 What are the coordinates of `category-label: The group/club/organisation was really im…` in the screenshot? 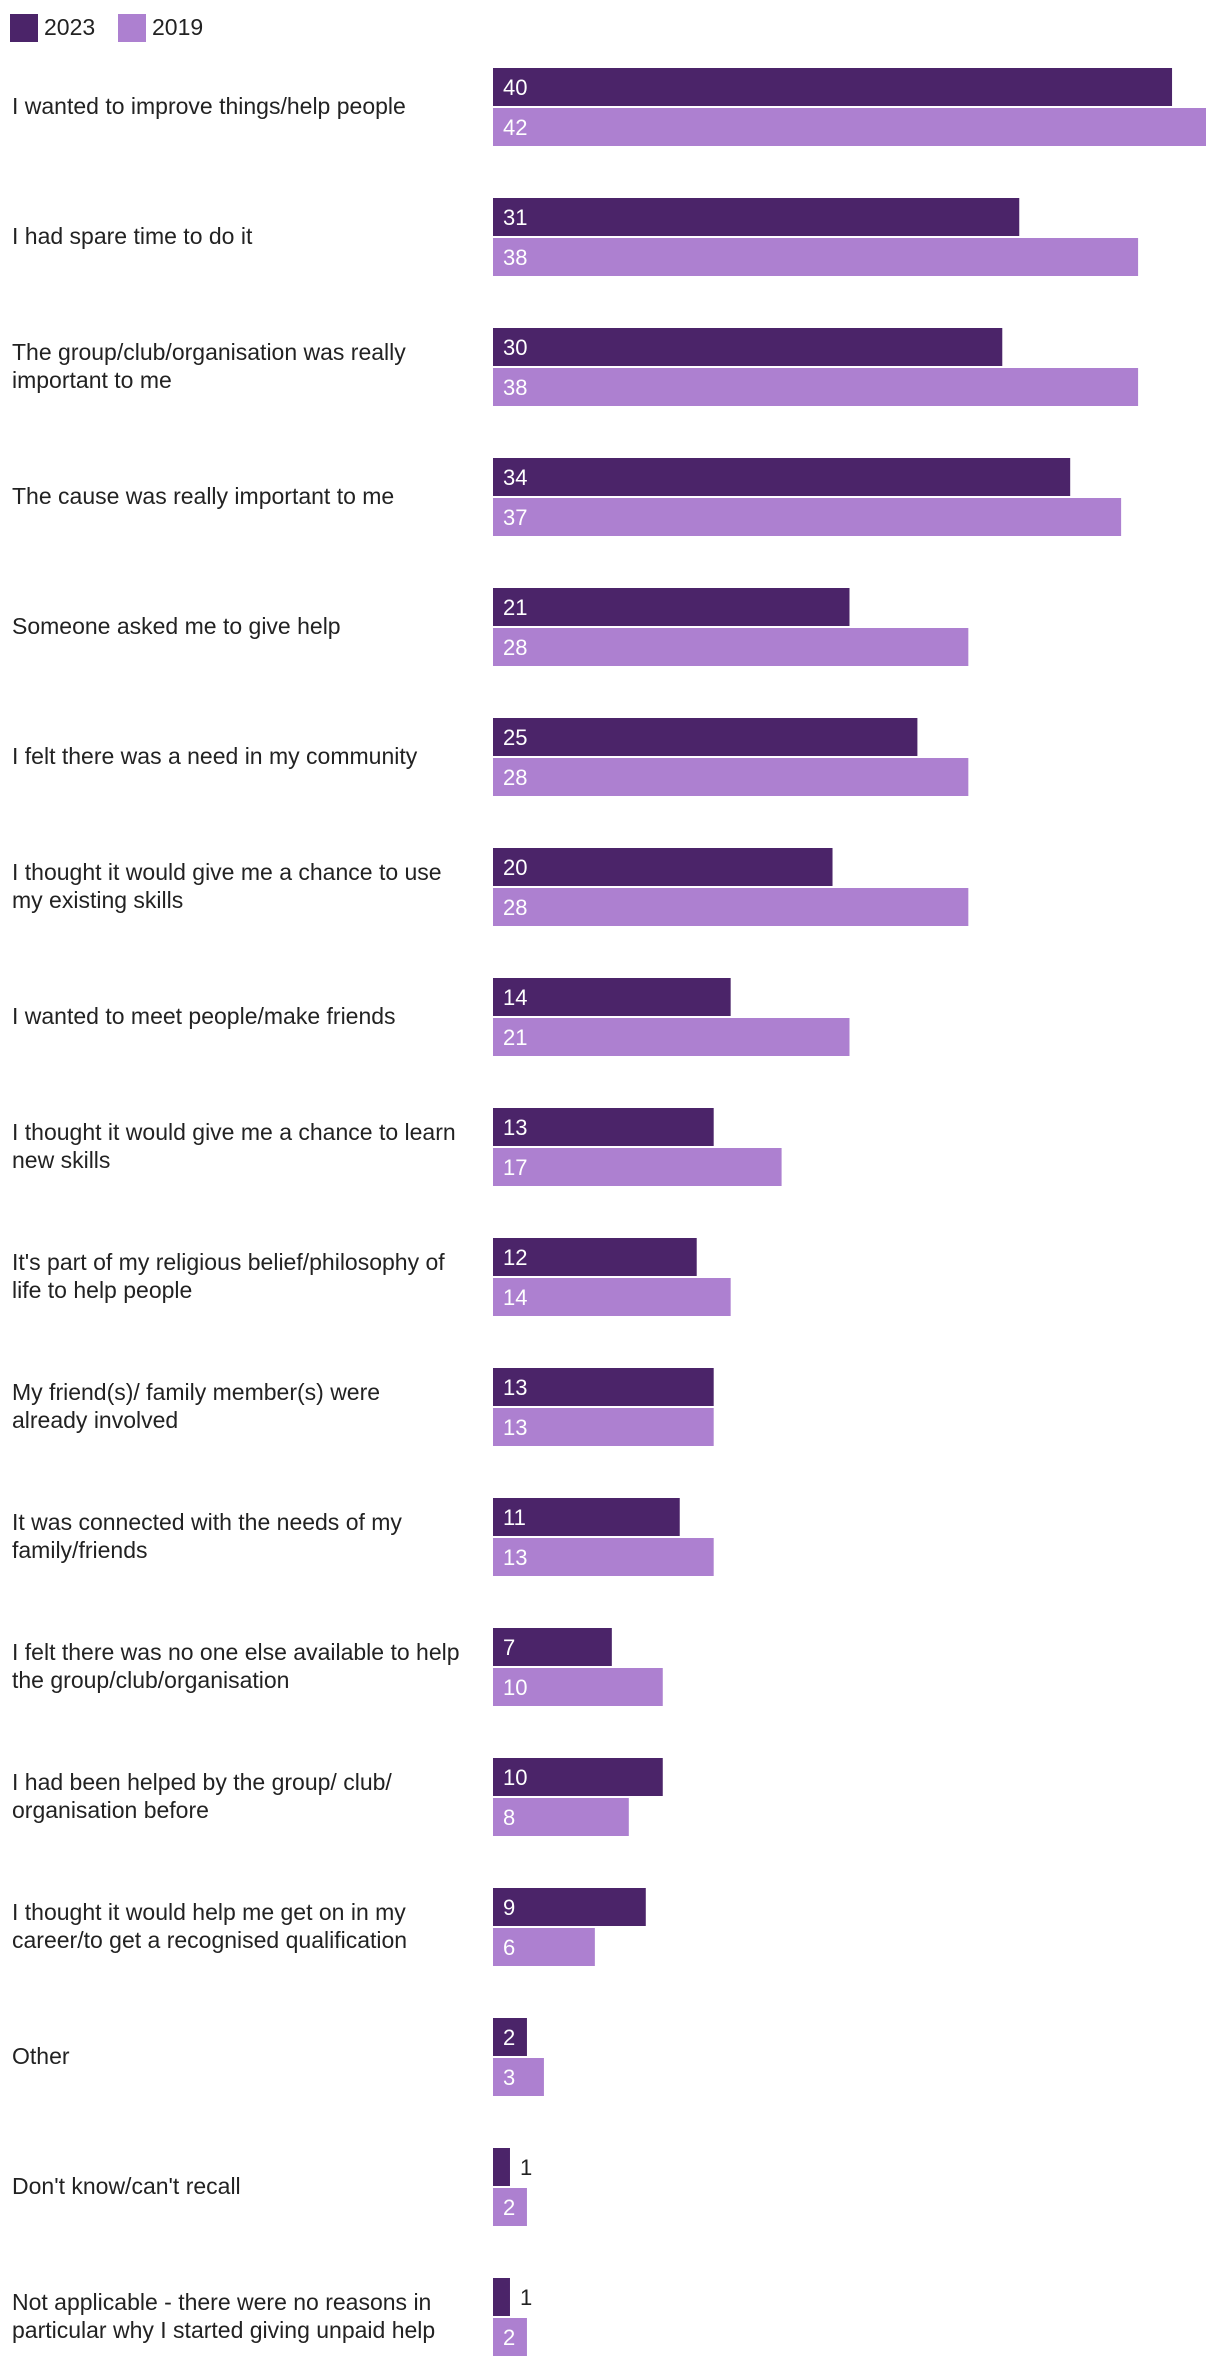 It's located at (209, 366).